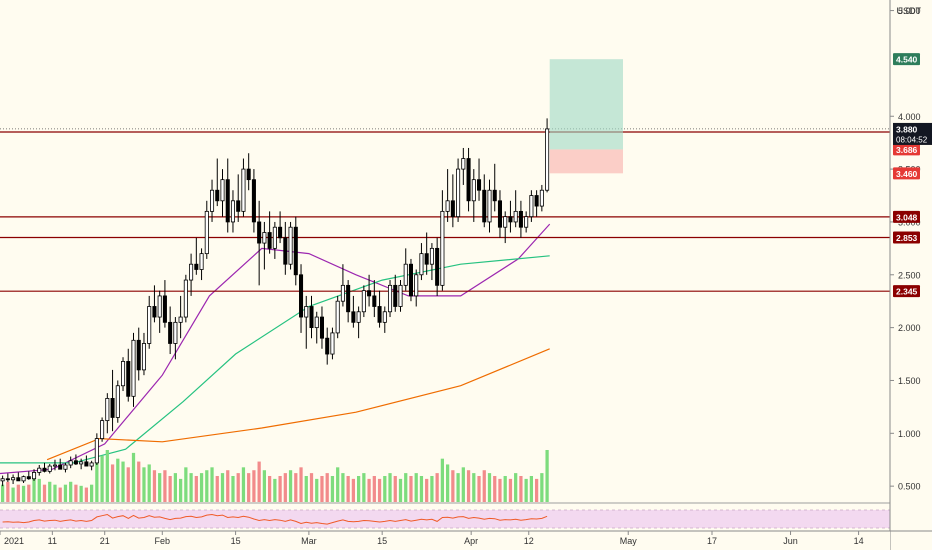  Describe the element at coordinates (712, 541) in the screenshot. I see `time-tick-label: 17` at that location.